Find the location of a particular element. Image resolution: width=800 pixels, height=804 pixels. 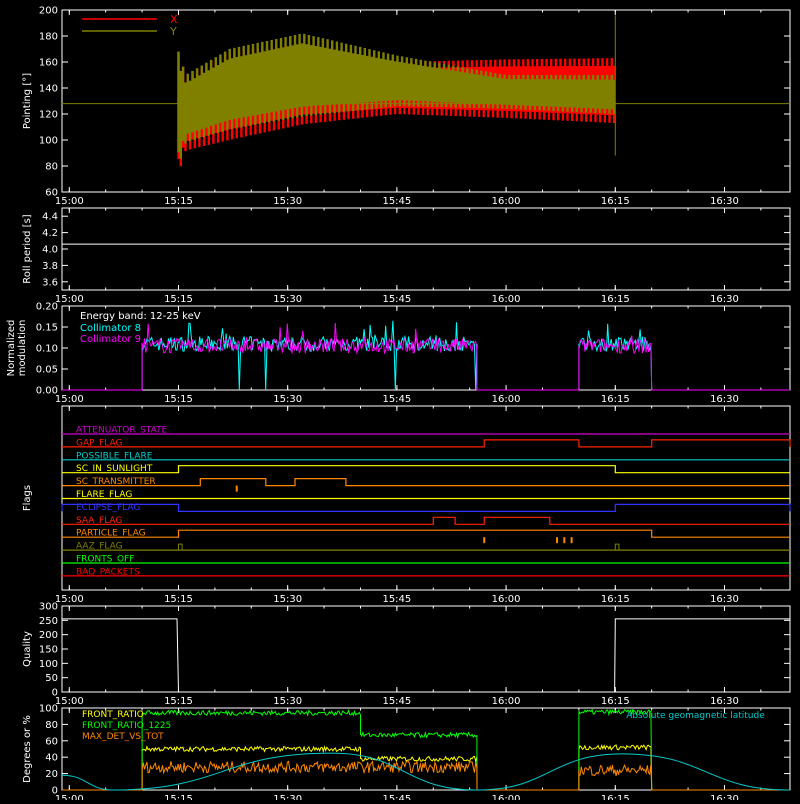

flag-label: GAP_FLAG is located at coordinates (99, 443).